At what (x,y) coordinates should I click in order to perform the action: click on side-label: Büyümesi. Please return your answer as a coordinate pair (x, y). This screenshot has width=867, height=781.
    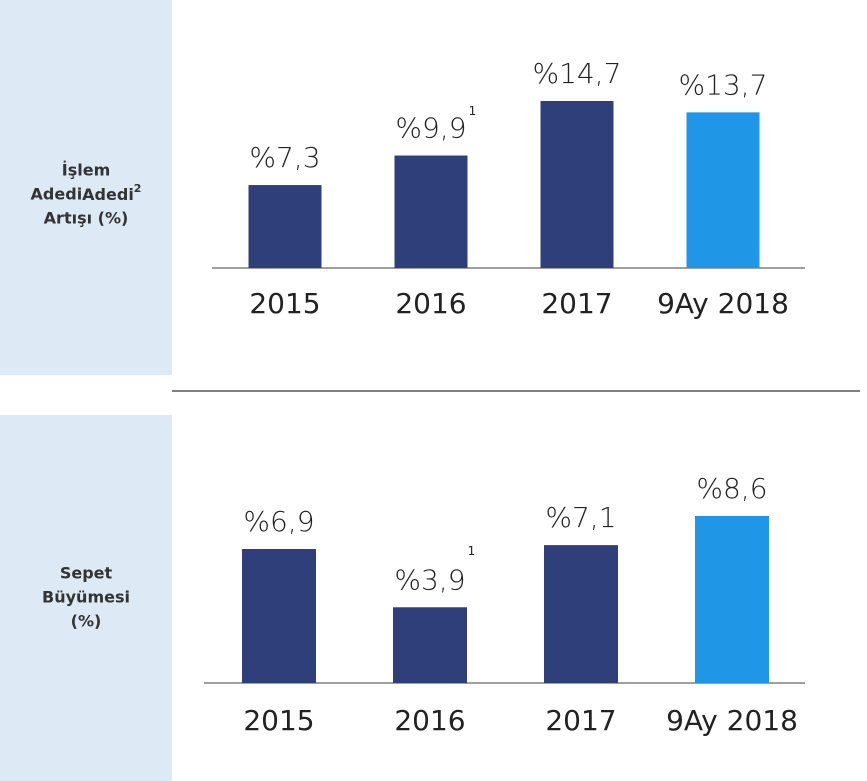
    Looking at the image, I should click on (86, 597).